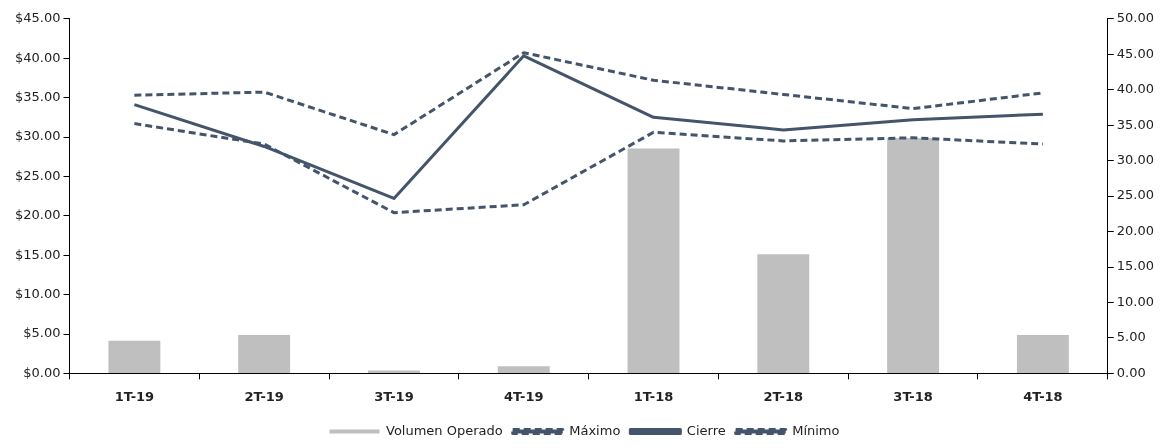  I want to click on y-tick-label: $20.00, so click(37, 215).